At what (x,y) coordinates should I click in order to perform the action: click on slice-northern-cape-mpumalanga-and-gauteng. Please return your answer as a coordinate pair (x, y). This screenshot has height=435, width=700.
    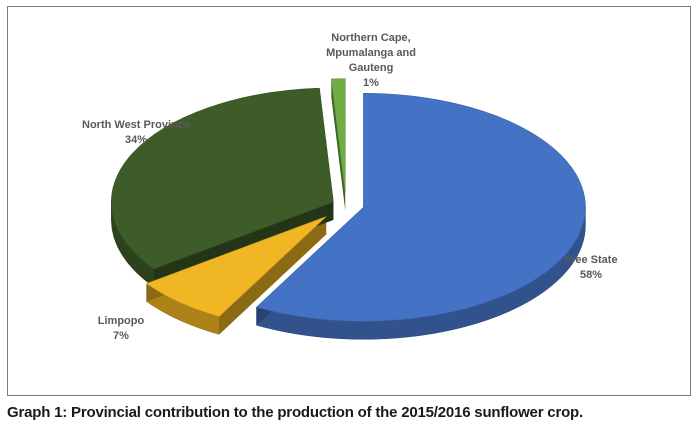
    Looking at the image, I should click on (338, 135).